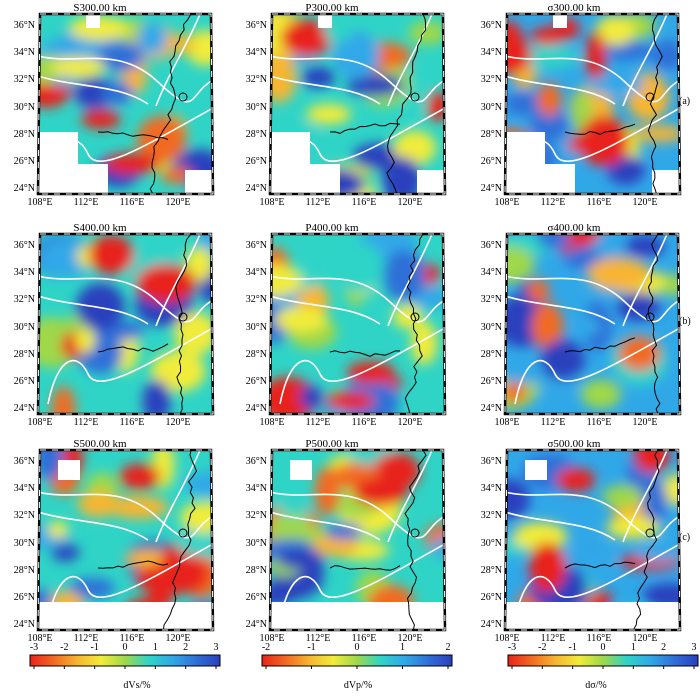  I want to click on panel-title-sigma400: σ400.00 km, so click(574, 228).